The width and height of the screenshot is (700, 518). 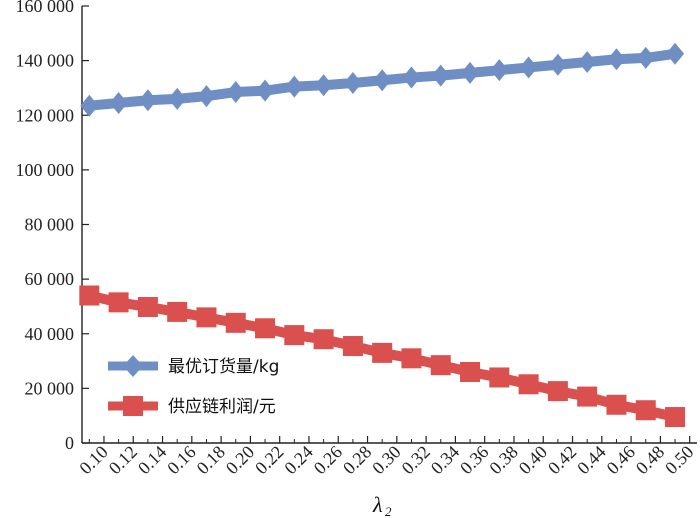 What do you see at coordinates (133, 406) in the screenshot?
I see `legend-marker-square` at bounding box center [133, 406].